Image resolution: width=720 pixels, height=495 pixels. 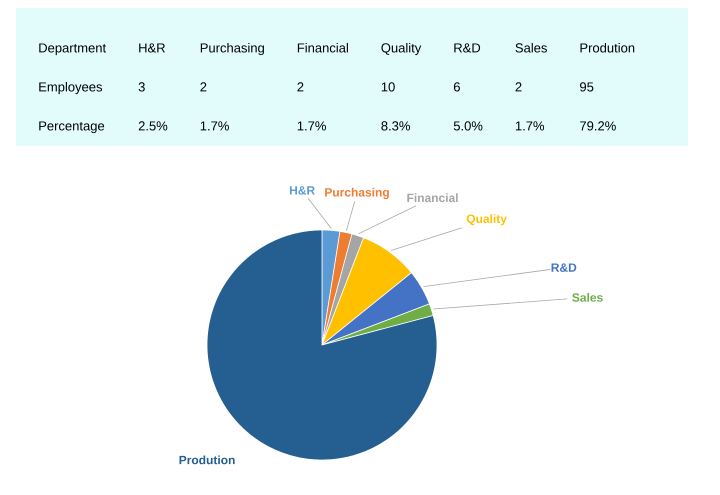 I want to click on text: Percentage, so click(x=71, y=127).